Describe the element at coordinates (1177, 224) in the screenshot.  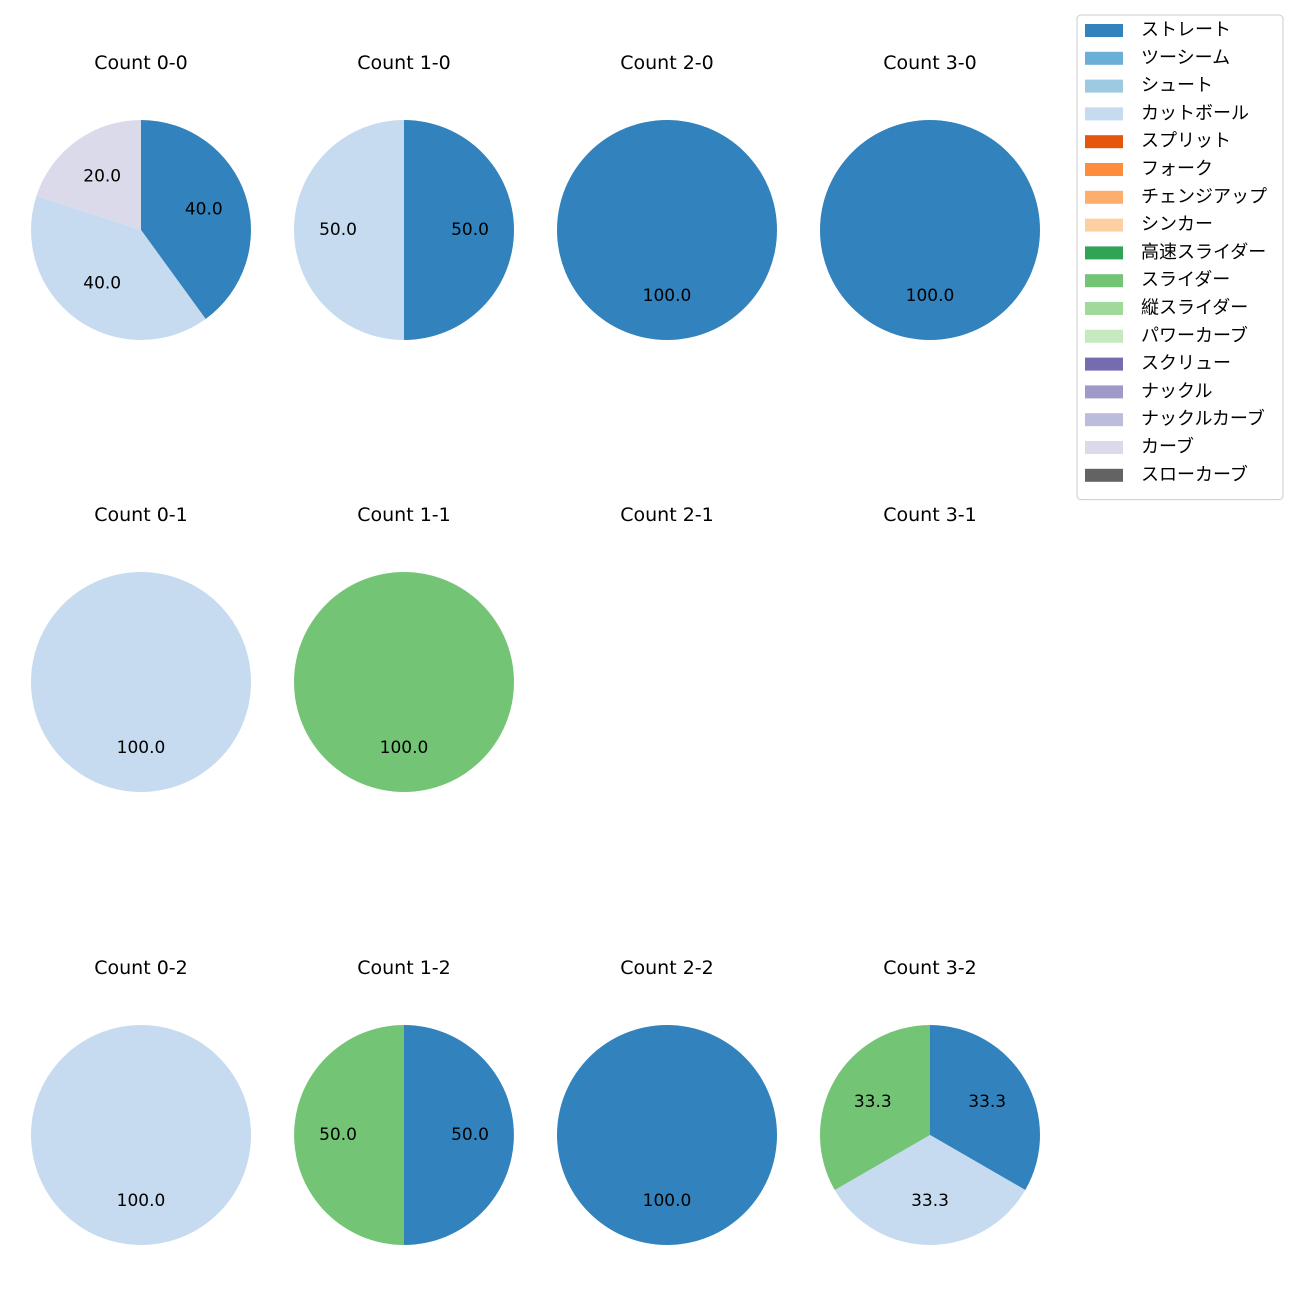
I see `legend-label: シンカー` at that location.